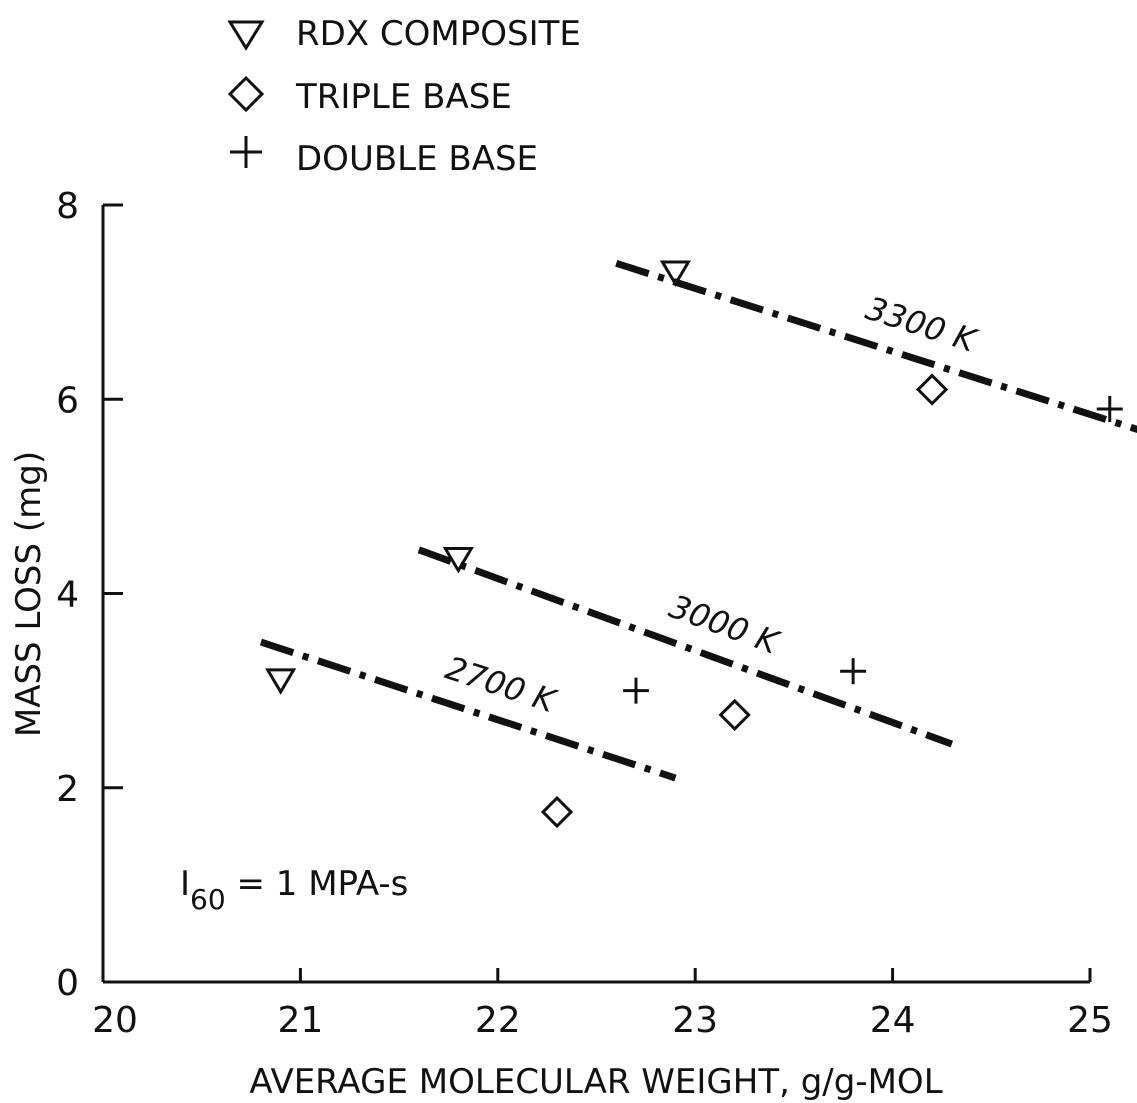 Image resolution: width=1137 pixels, height=1103 pixels. What do you see at coordinates (67, 983) in the screenshot?
I see `y-tick-label: 0` at bounding box center [67, 983].